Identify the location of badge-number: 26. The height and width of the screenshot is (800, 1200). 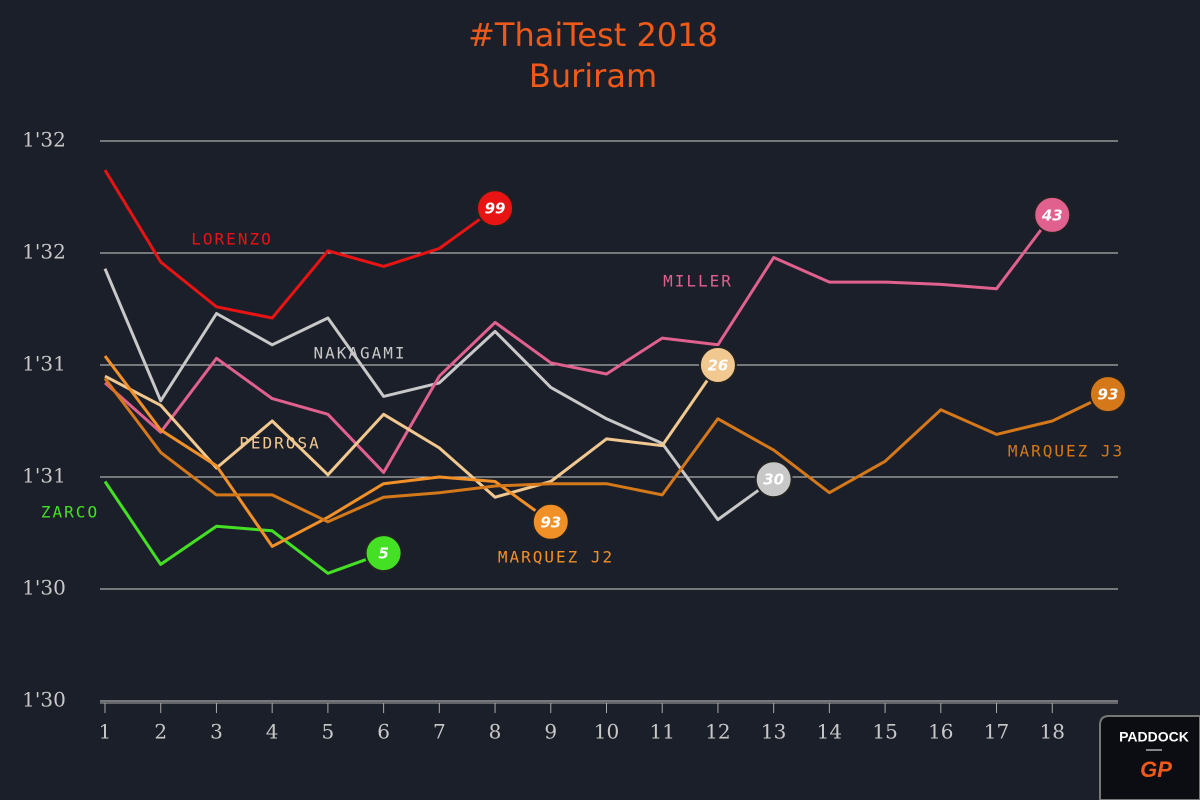
(717, 366).